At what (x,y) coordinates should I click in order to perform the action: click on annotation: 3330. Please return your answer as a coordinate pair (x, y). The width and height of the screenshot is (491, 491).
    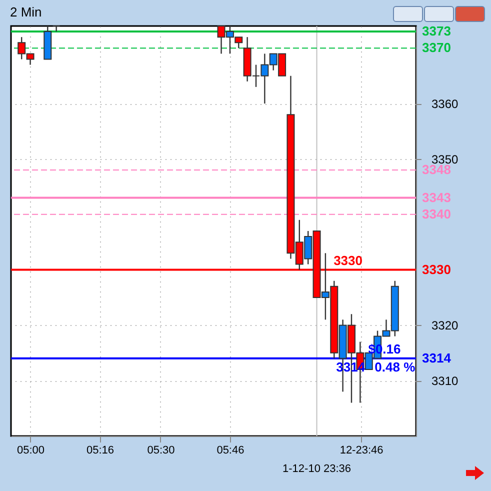
    Looking at the image, I should click on (348, 260).